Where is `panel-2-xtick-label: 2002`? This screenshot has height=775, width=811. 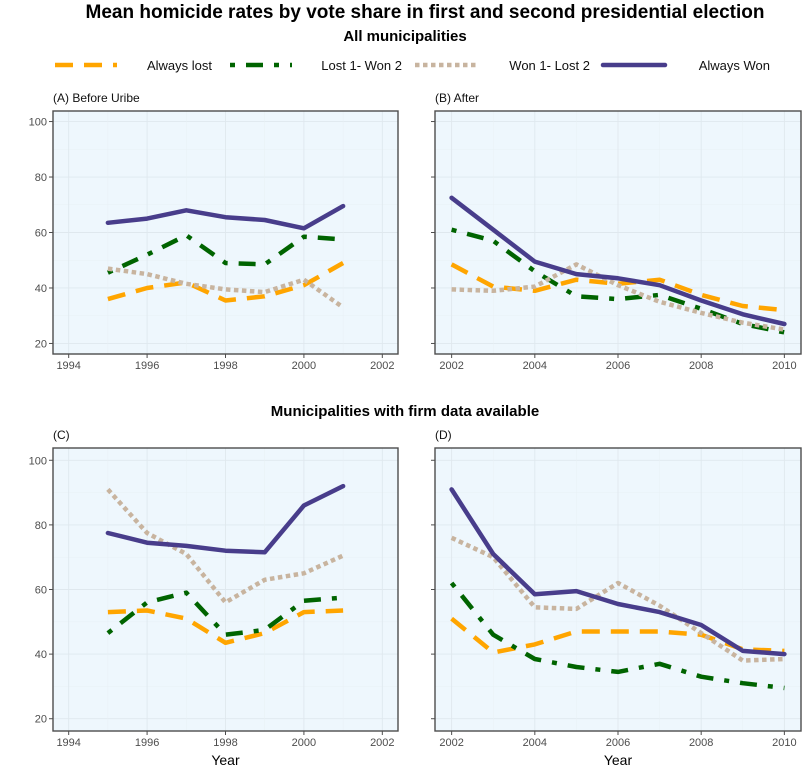 panel-2-xtick-label: 2002 is located at coordinates (451, 366).